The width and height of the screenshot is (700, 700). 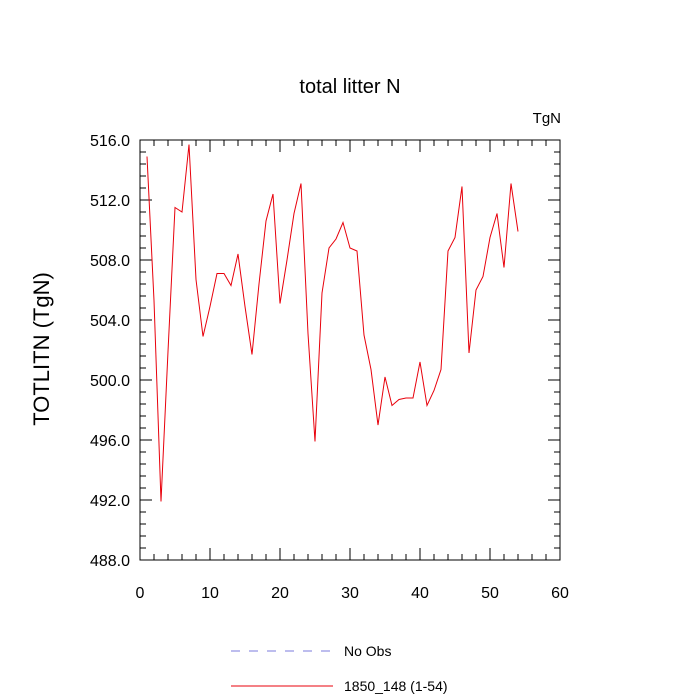 I want to click on x-tick-label: 60, so click(x=560, y=593).